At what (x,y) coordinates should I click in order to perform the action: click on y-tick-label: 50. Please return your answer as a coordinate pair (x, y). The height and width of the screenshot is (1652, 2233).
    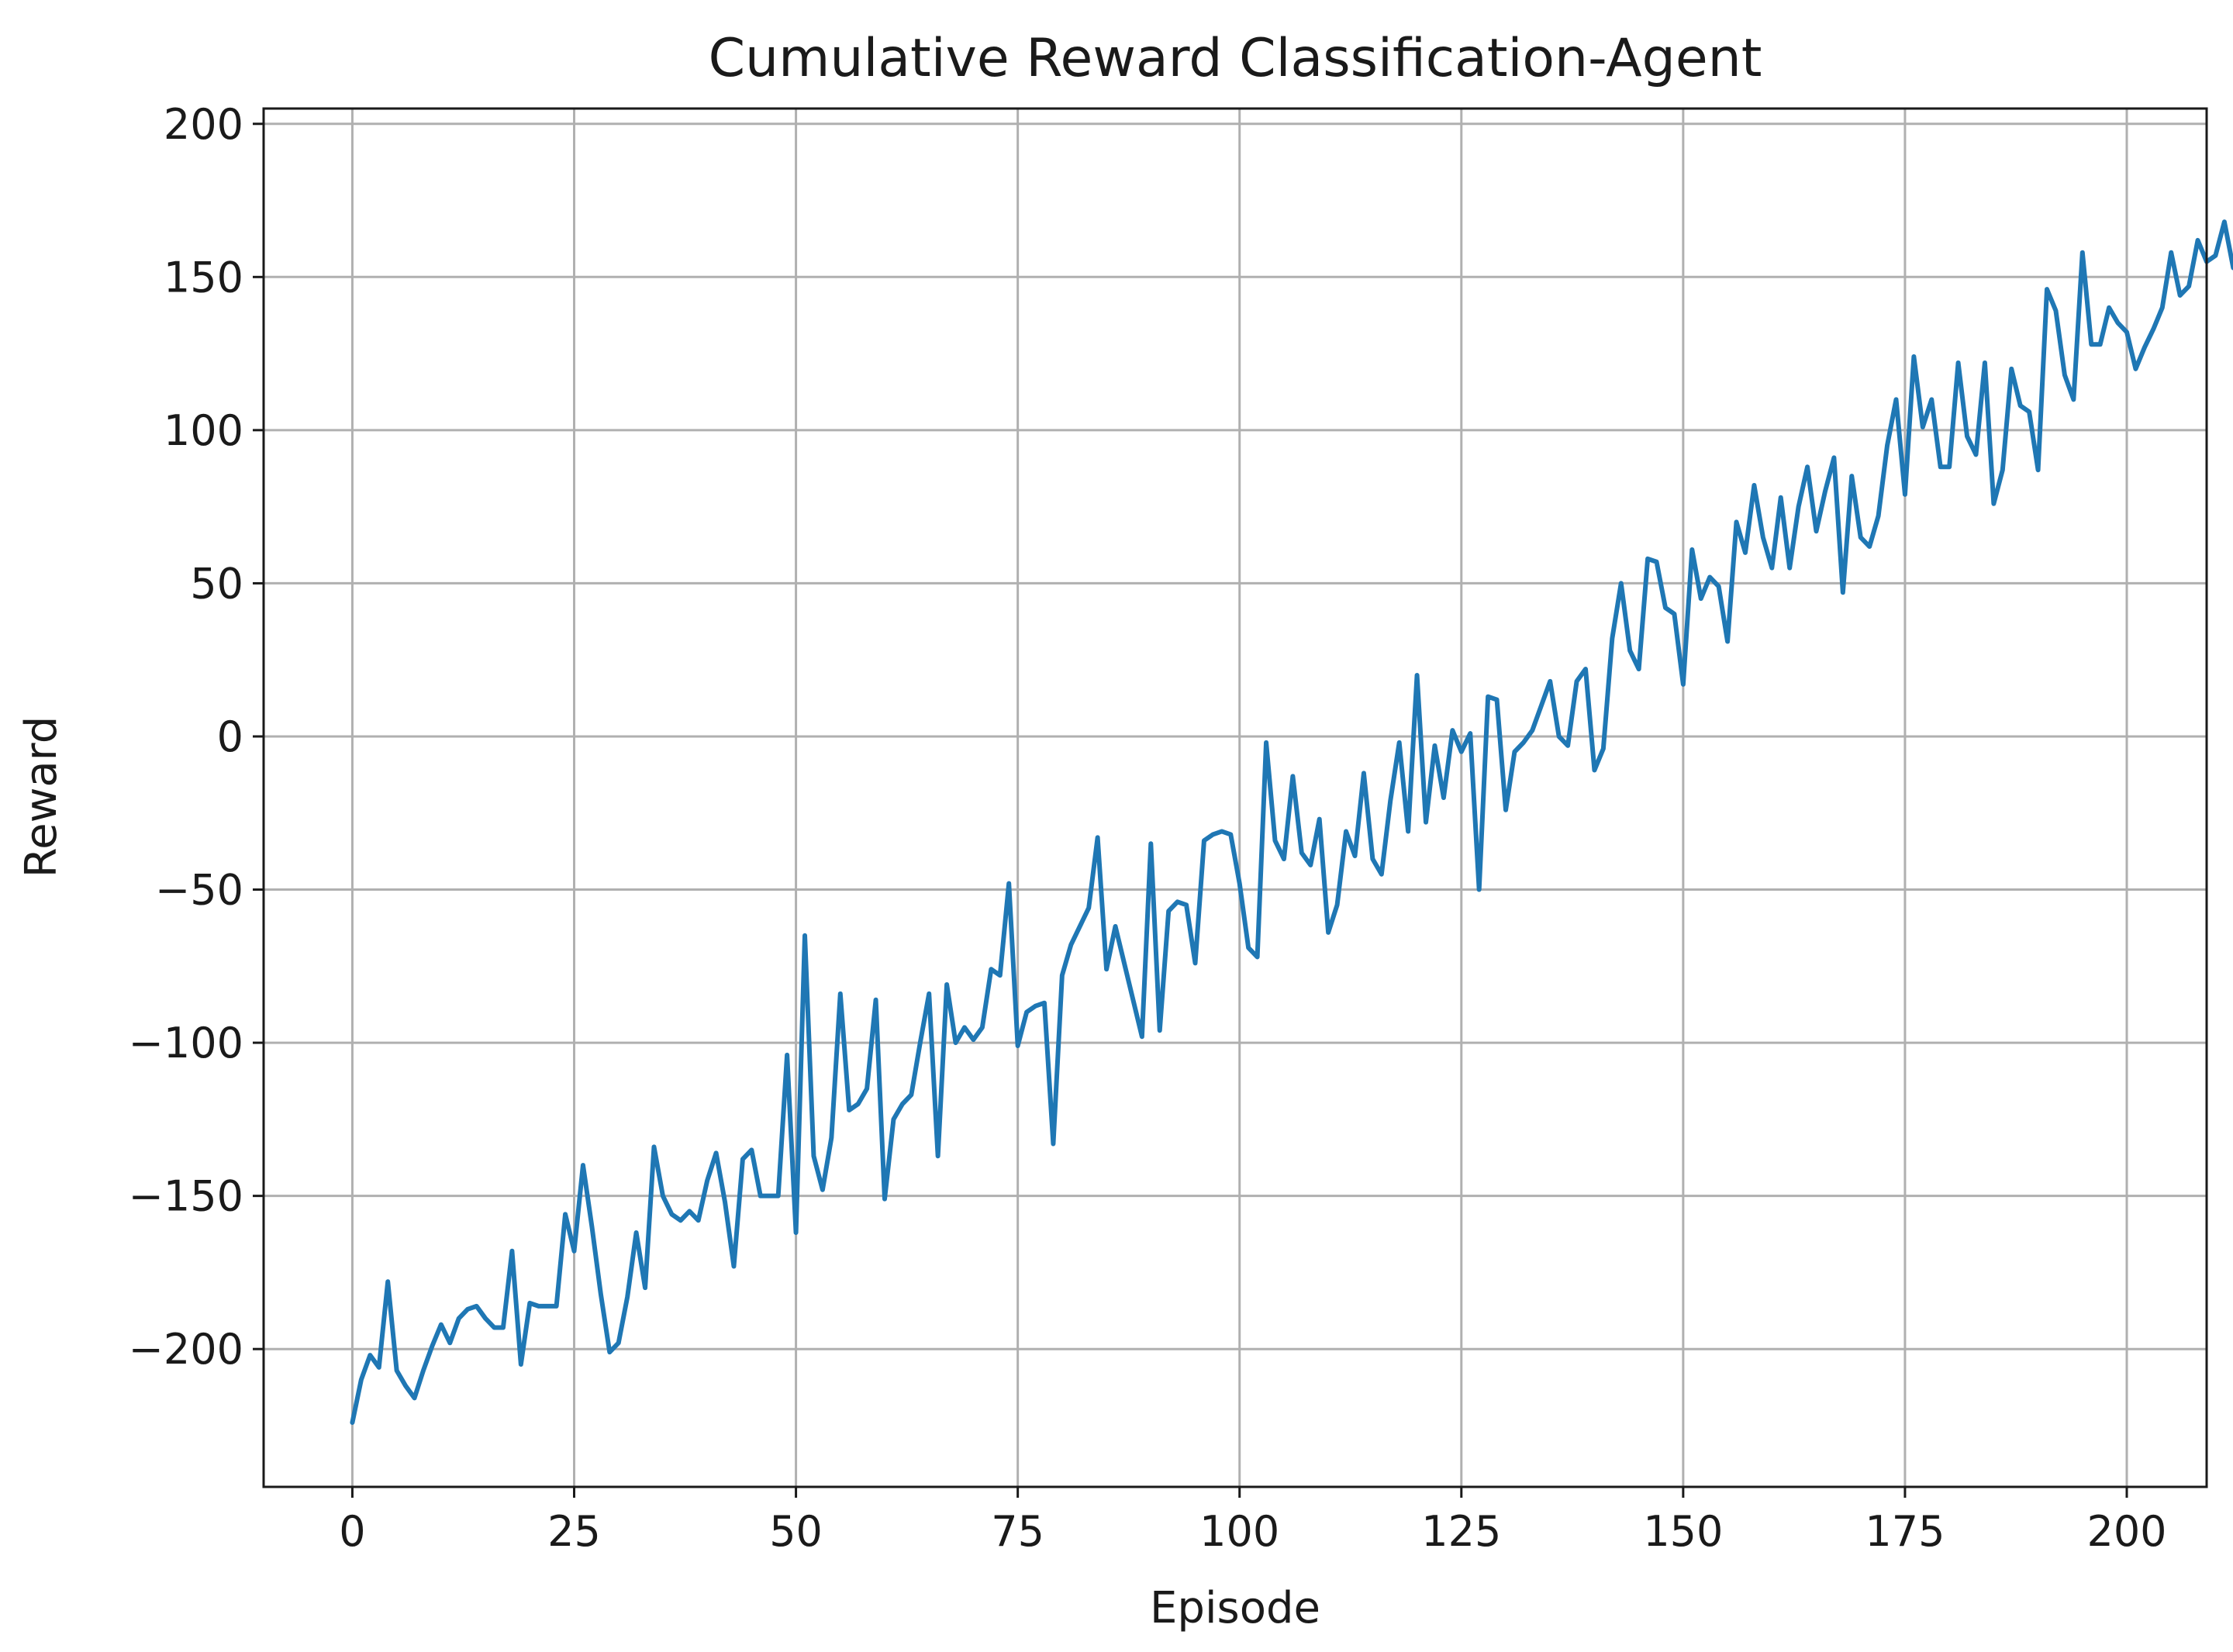
    Looking at the image, I should click on (217, 583).